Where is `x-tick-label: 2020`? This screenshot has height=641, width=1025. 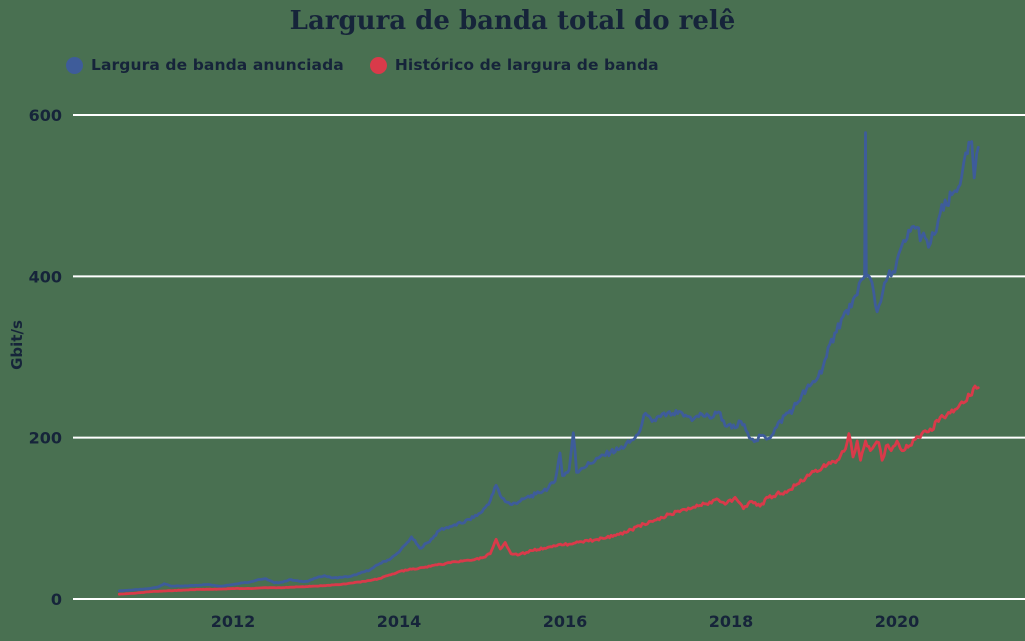
x-tick-label: 2020 is located at coordinates (897, 621).